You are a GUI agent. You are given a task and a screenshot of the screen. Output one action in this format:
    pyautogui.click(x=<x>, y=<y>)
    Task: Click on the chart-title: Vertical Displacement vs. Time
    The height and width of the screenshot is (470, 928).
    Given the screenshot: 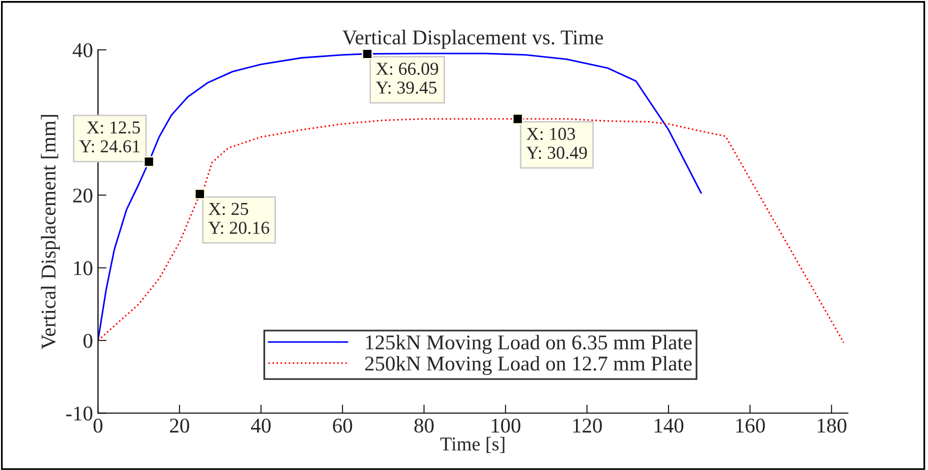 What is the action you would take?
    pyautogui.click(x=472, y=39)
    